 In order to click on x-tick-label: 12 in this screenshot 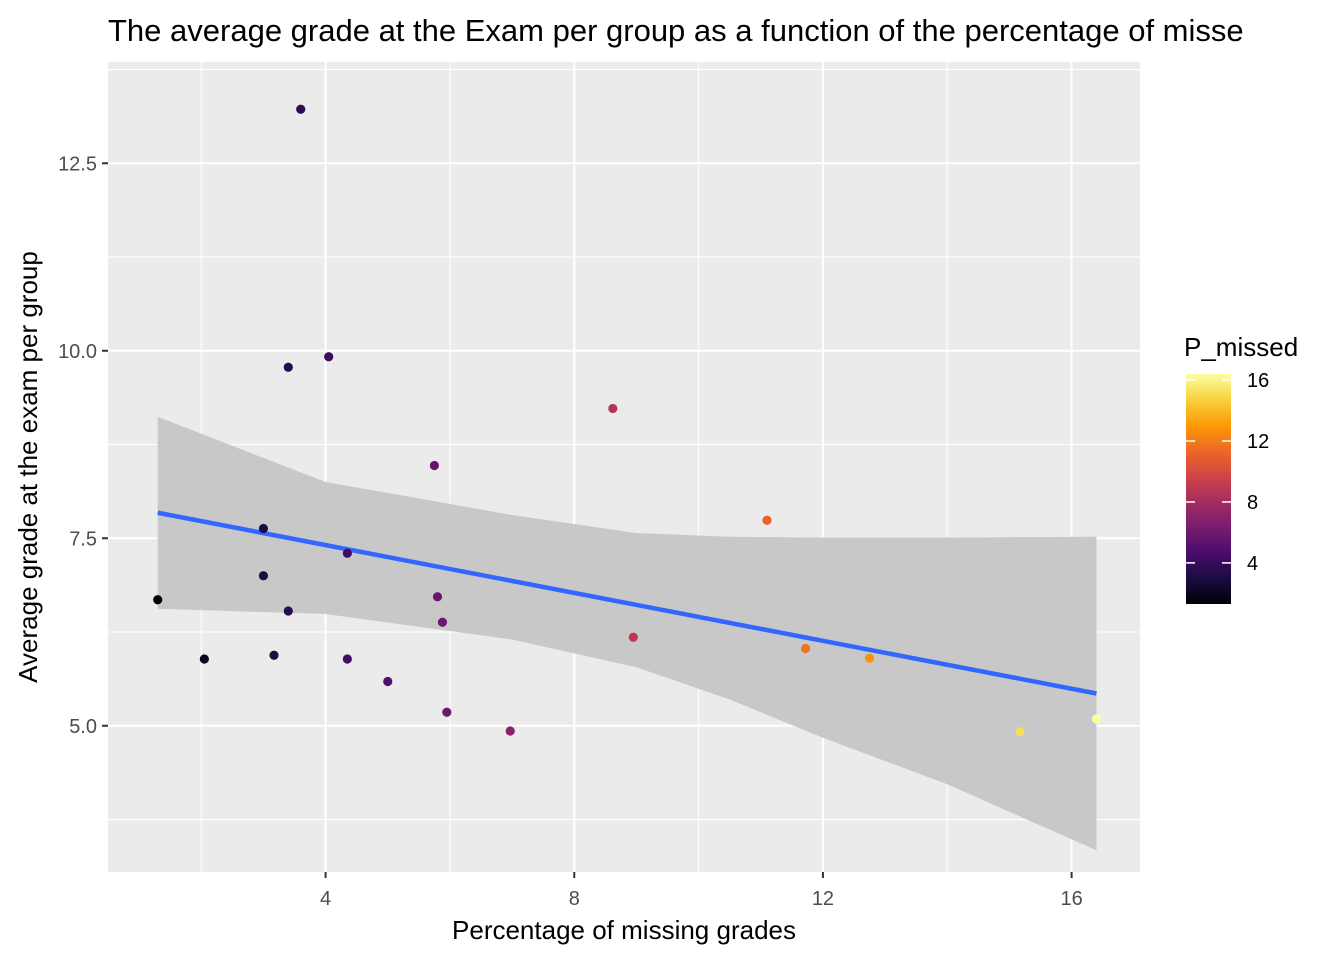, I will do `click(823, 899)`.